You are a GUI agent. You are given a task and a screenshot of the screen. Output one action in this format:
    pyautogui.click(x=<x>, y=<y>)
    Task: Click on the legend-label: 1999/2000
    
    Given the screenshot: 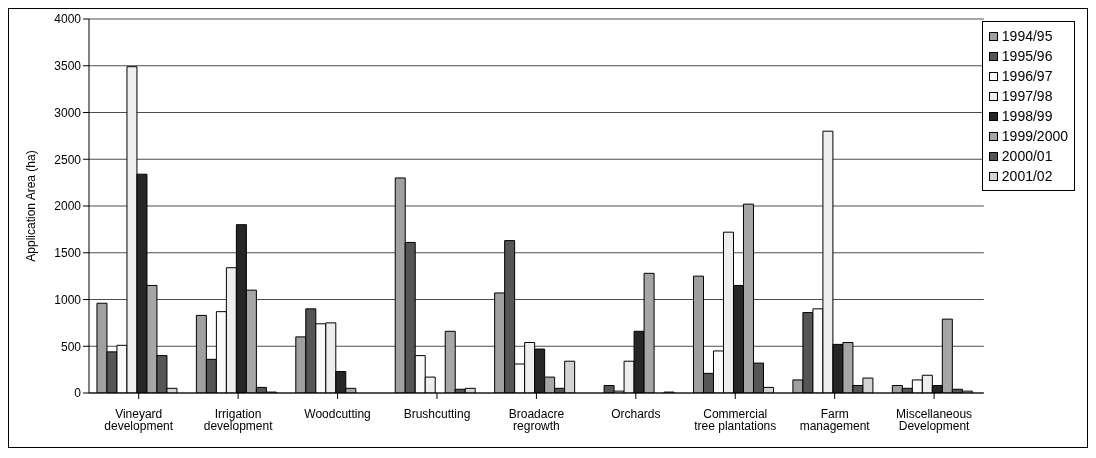 What is the action you would take?
    pyautogui.click(x=1034, y=136)
    